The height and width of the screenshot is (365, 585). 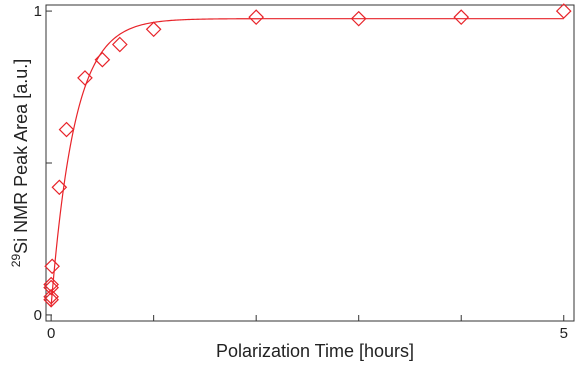 I want to click on y-tick-label: 1, so click(x=38, y=11).